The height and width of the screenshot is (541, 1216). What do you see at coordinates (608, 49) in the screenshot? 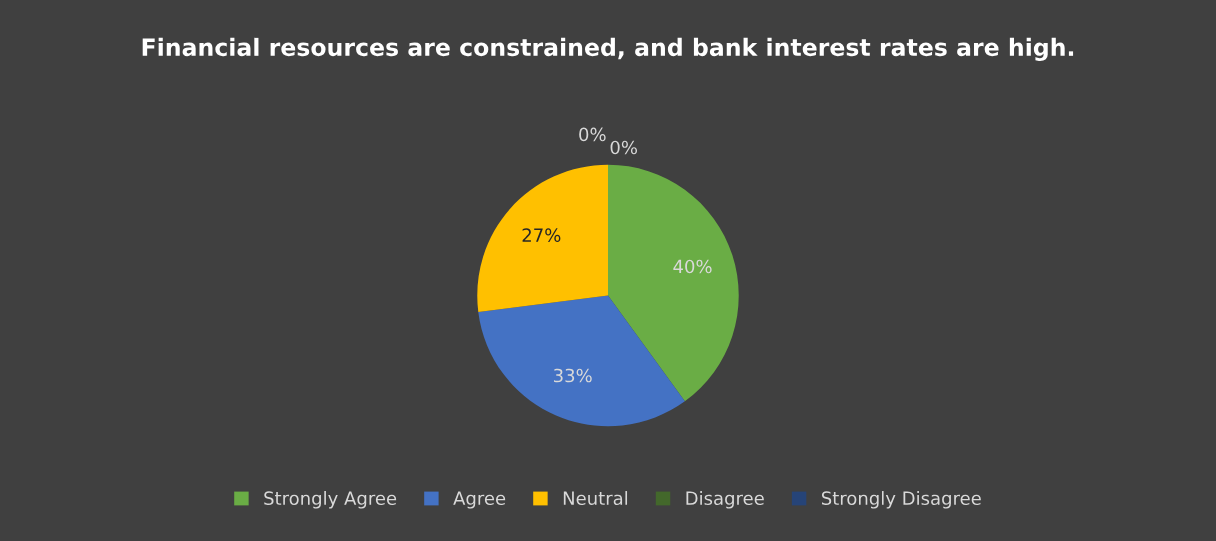
I see `chart-title: Financial resources are constrained, and bank interest rates are high.` at bounding box center [608, 49].